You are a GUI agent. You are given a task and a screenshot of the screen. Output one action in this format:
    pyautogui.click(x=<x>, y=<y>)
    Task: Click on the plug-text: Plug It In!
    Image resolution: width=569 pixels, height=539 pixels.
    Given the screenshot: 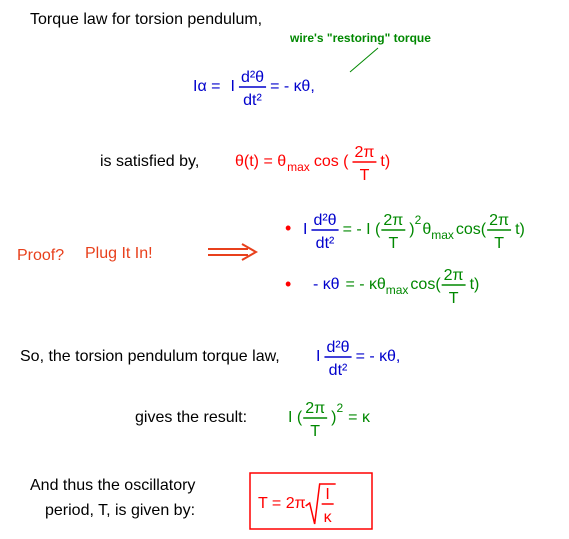 What is the action you would take?
    pyautogui.click(x=119, y=253)
    